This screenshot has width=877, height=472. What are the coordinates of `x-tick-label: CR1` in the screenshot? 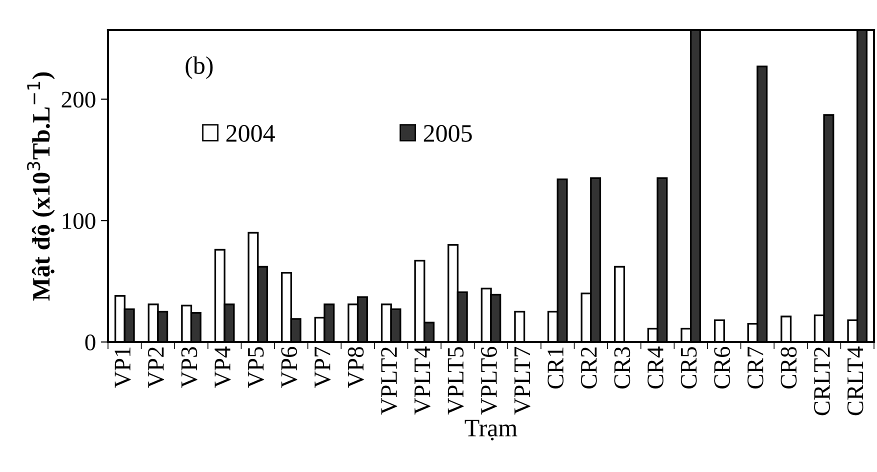 It's located at (556, 368).